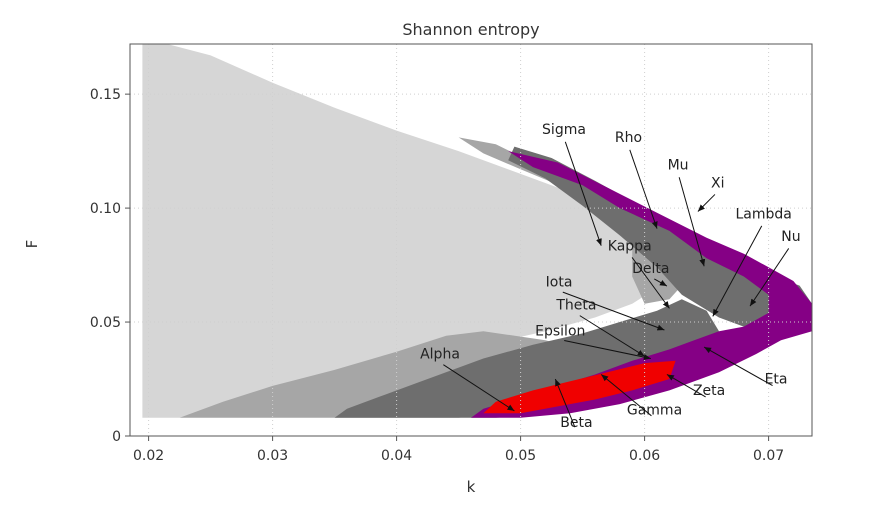 The height and width of the screenshot is (515, 885). I want to click on annotation-arrow-xi, so click(706, 203).